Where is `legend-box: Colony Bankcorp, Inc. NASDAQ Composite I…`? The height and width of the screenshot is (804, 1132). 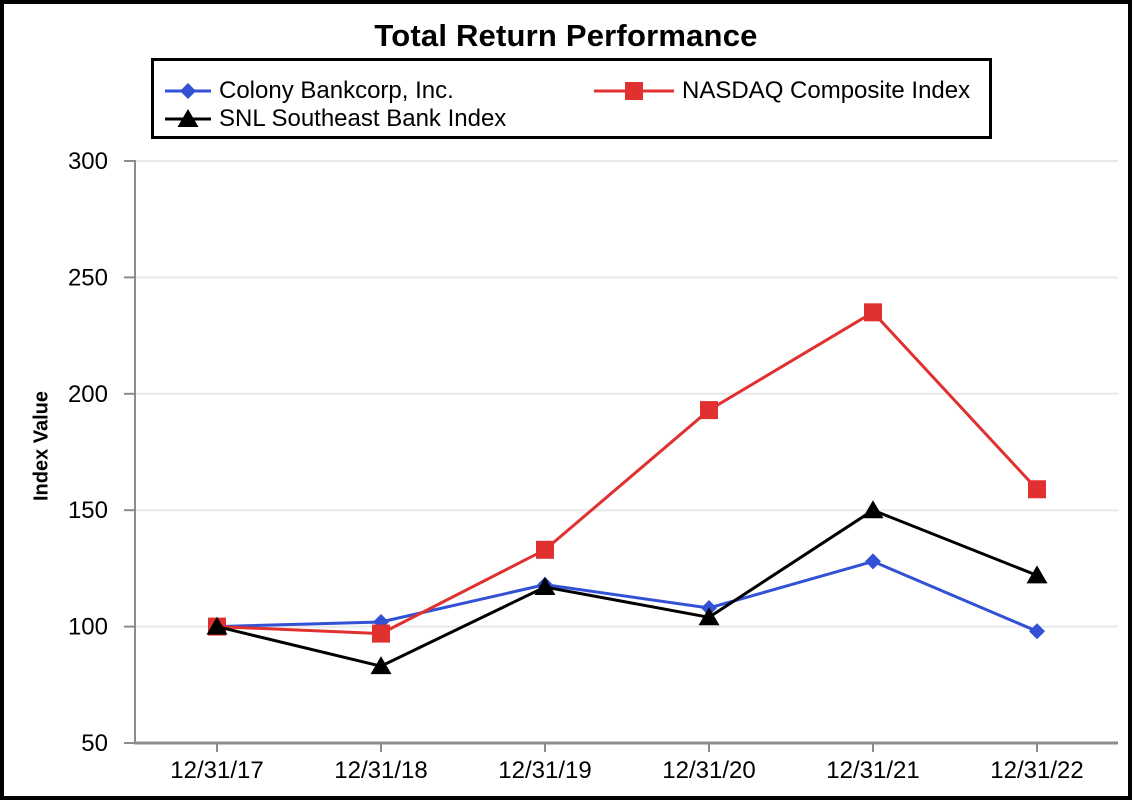
legend-box: Colony Bankcorp, Inc. NASDAQ Composite I… is located at coordinates (571, 98).